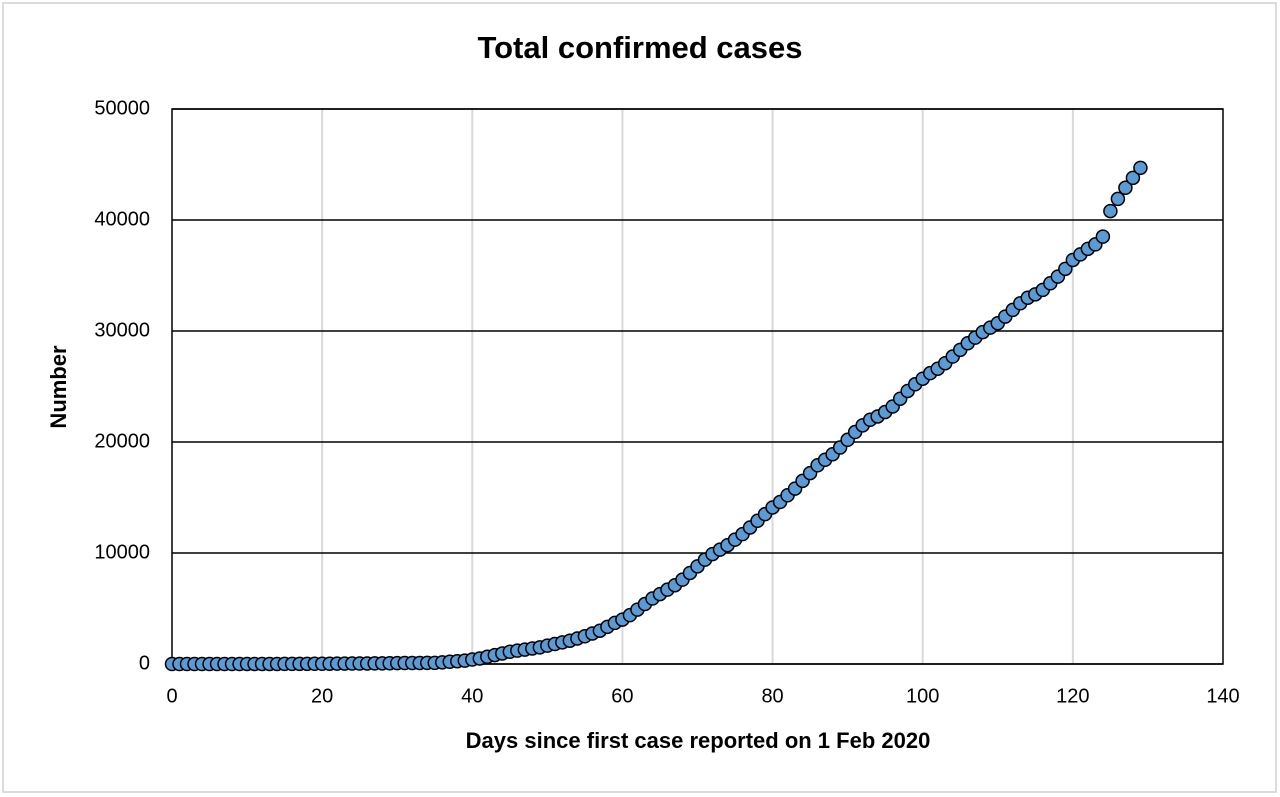 This screenshot has height=797, width=1280. What do you see at coordinates (122, 330) in the screenshot?
I see `y-tick-label: 30000` at bounding box center [122, 330].